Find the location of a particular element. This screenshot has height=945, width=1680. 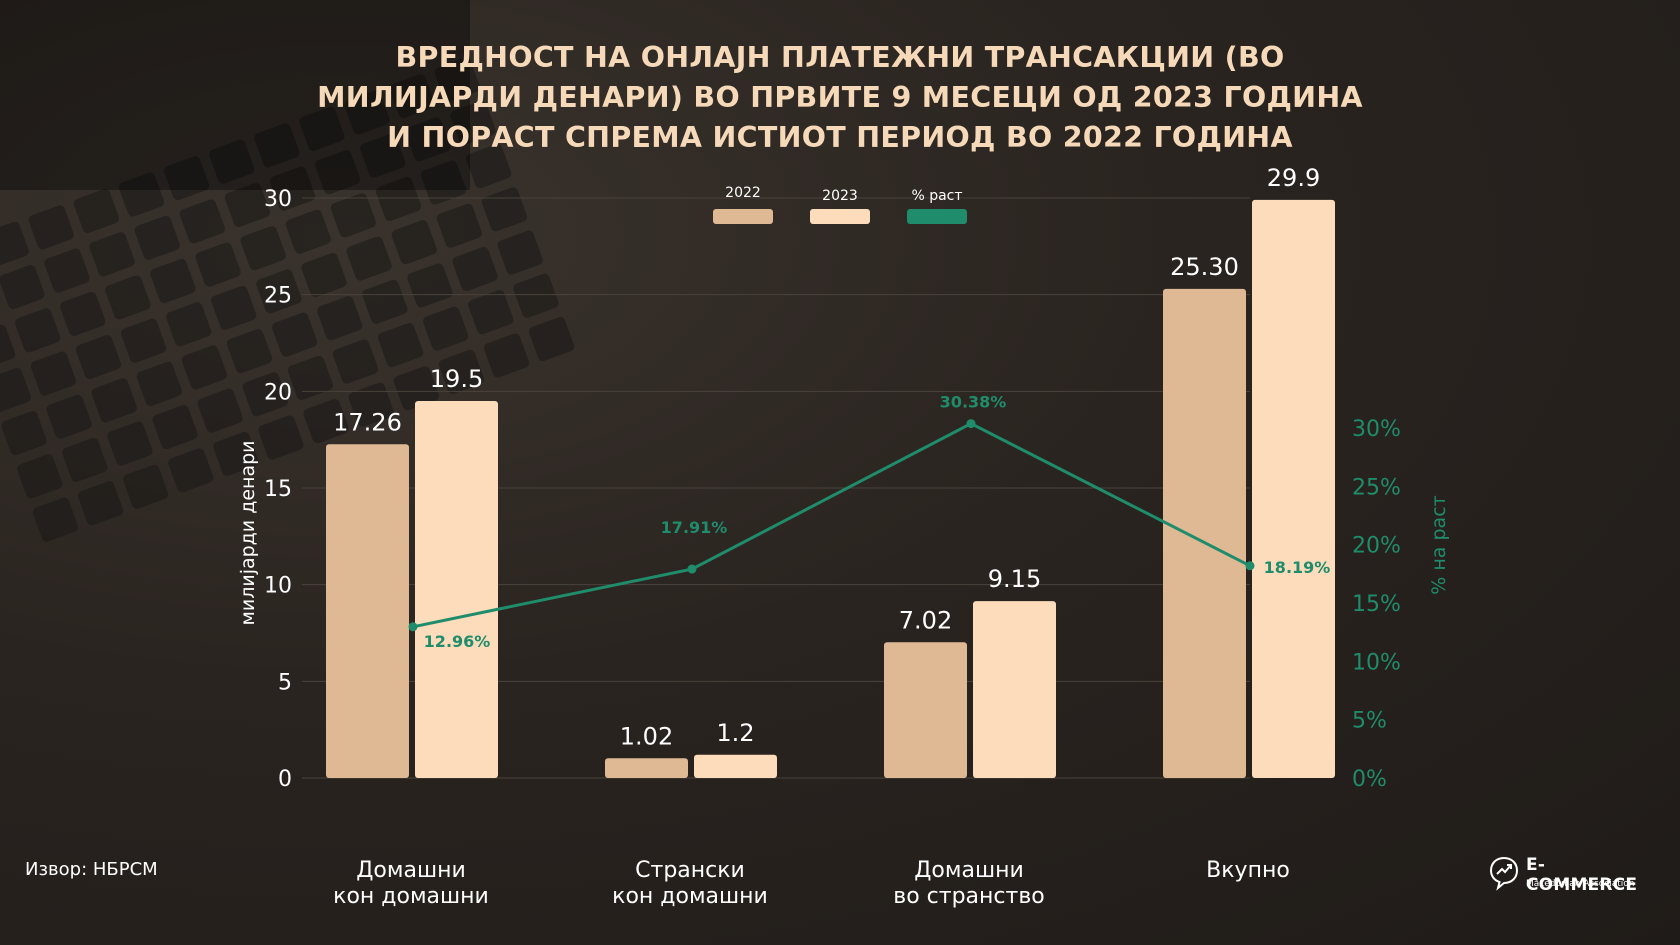

growth-line-series: 12.96% 17.91% 30.38% 18.19% is located at coordinates (869, 522).